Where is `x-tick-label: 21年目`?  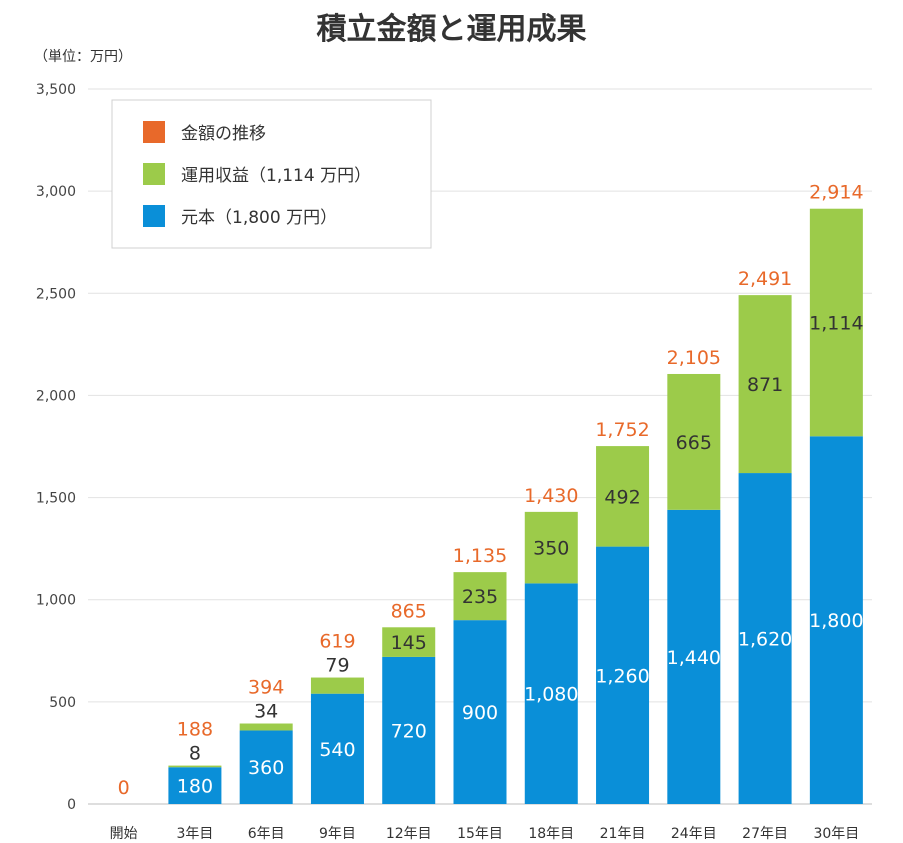
x-tick-label: 21年目 is located at coordinates (623, 834).